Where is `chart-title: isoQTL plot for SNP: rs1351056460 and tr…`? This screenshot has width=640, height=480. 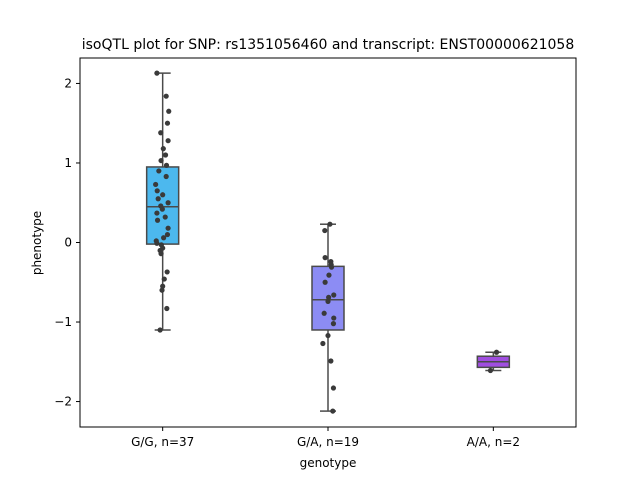
chart-title: isoQTL plot for SNP: rs1351056460 and tr… is located at coordinates (328, 45).